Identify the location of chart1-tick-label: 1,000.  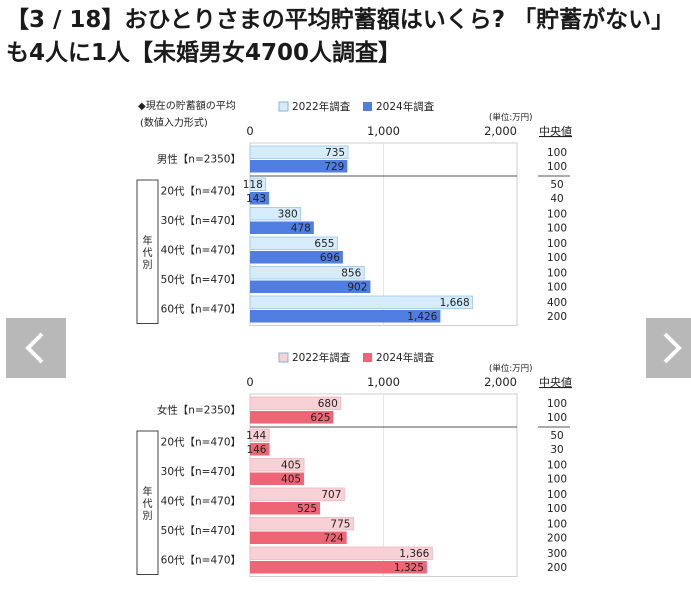
(383, 131).